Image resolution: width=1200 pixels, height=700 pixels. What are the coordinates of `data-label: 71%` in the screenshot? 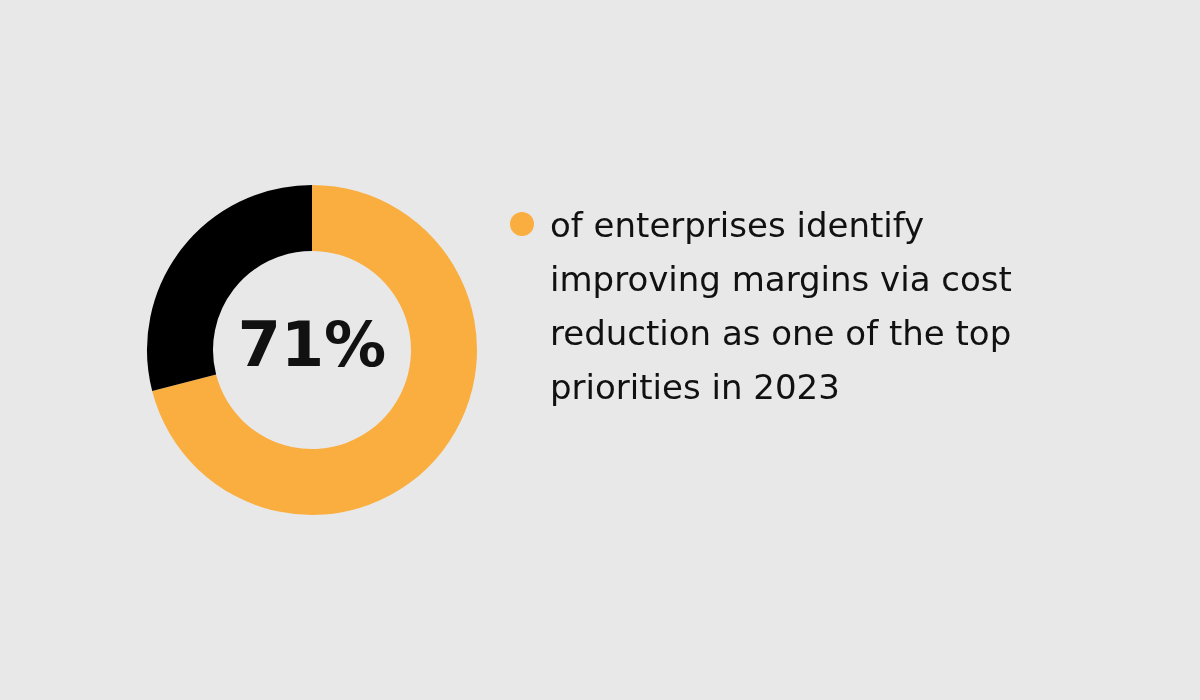 It's located at (312, 345).